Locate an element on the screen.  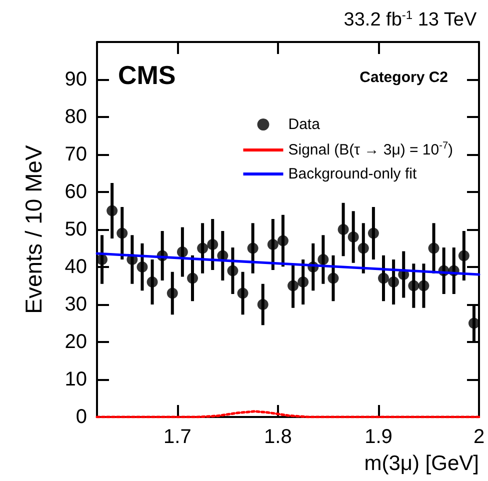
legend-label: Background-only fit is located at coordinates (353, 174).